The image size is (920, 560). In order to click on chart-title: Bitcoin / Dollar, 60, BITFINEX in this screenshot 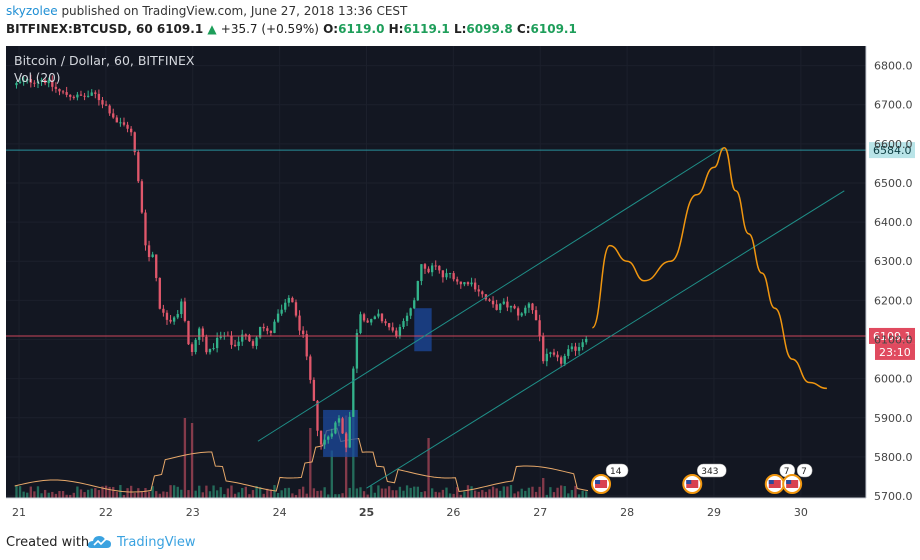, I will do `click(104, 60)`.